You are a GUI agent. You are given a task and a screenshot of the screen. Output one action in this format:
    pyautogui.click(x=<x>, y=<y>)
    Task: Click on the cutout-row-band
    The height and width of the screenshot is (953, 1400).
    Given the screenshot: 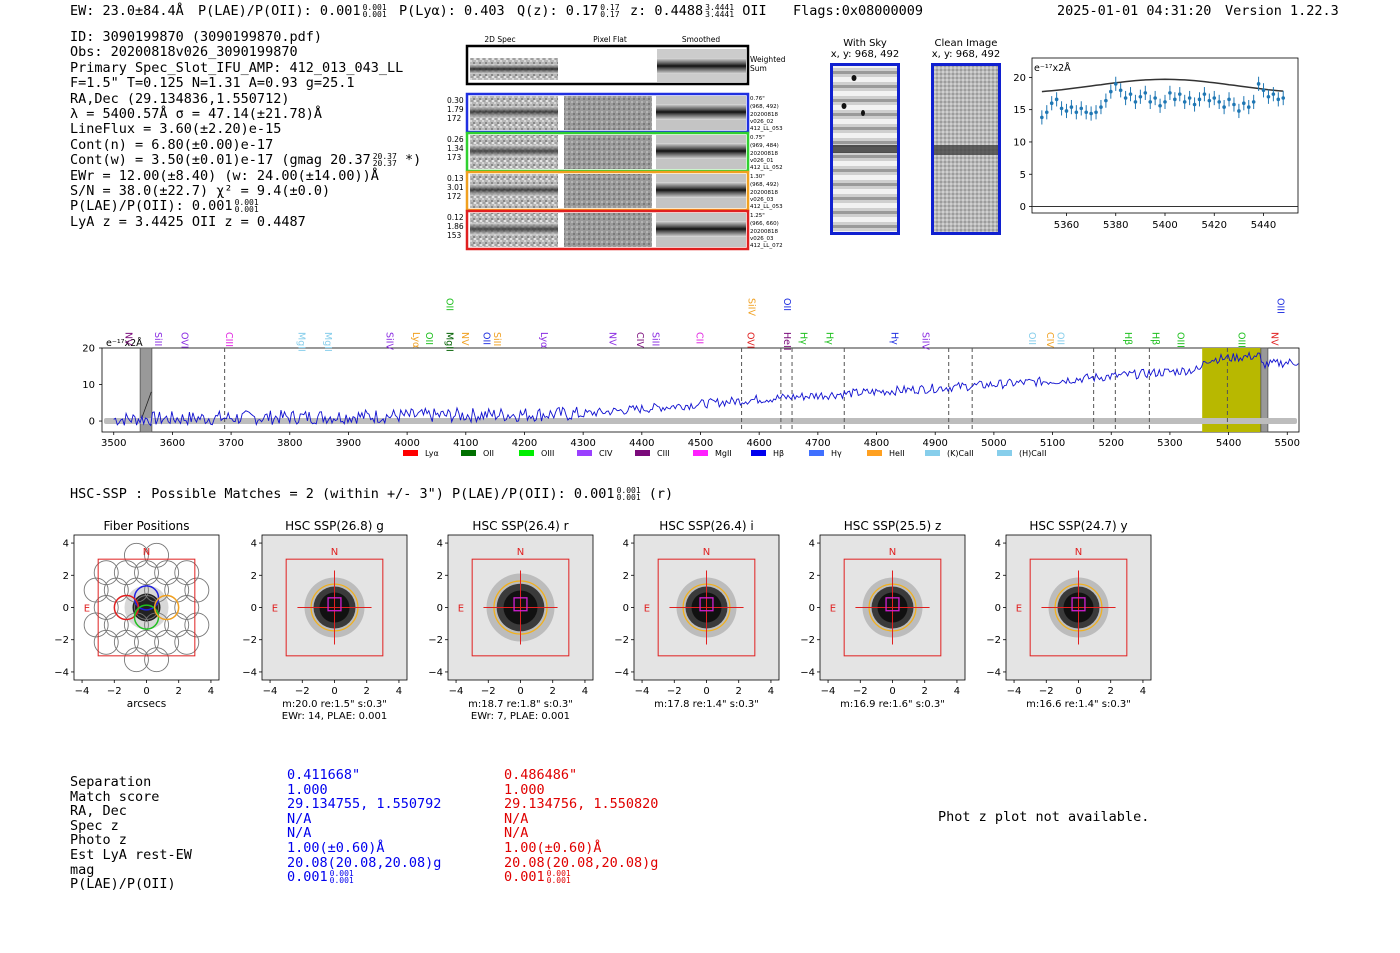 What is the action you would take?
    pyautogui.click(x=514, y=190)
    